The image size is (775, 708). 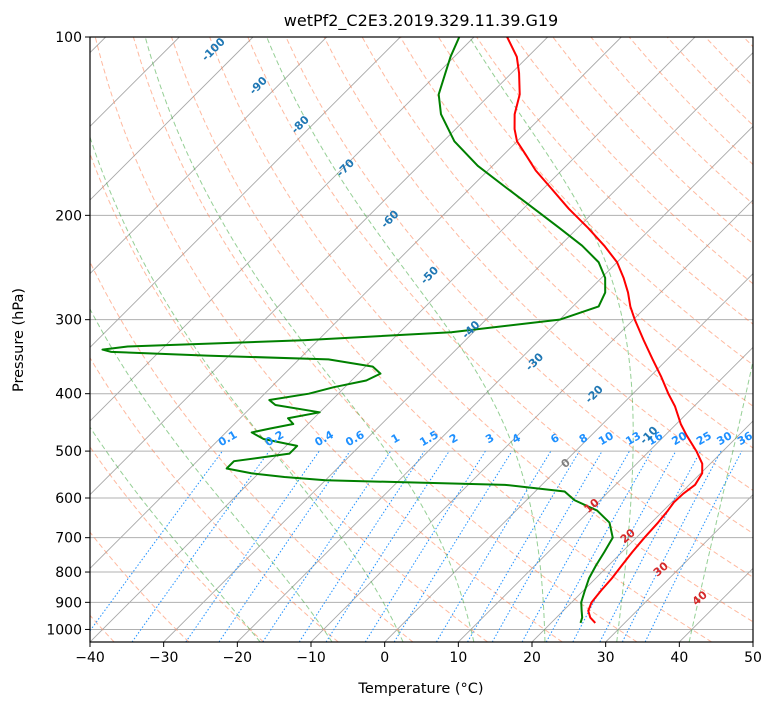 I want to click on x-tick-label: 50, so click(x=753, y=658).